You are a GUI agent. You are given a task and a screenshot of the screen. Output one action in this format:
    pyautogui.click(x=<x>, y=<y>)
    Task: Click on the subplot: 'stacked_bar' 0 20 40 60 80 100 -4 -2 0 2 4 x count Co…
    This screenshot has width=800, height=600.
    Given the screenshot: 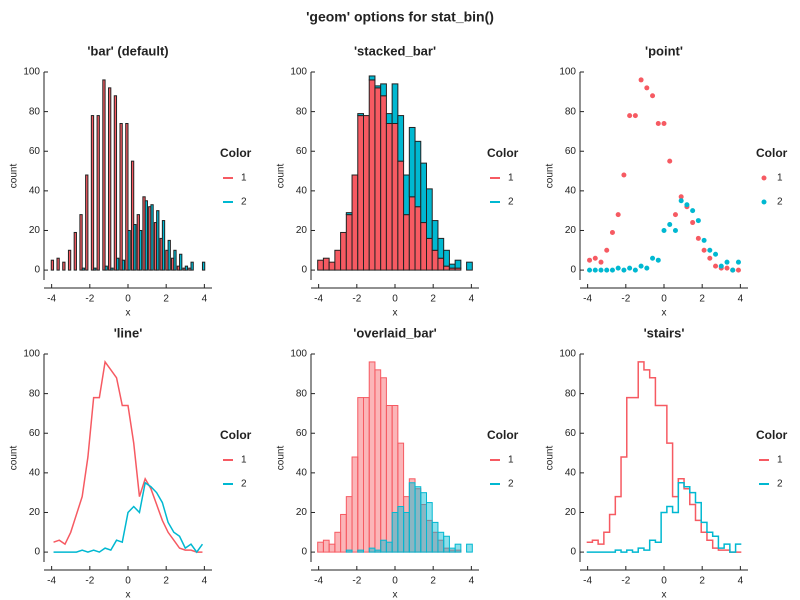 What is the action you would take?
    pyautogui.click(x=397, y=180)
    